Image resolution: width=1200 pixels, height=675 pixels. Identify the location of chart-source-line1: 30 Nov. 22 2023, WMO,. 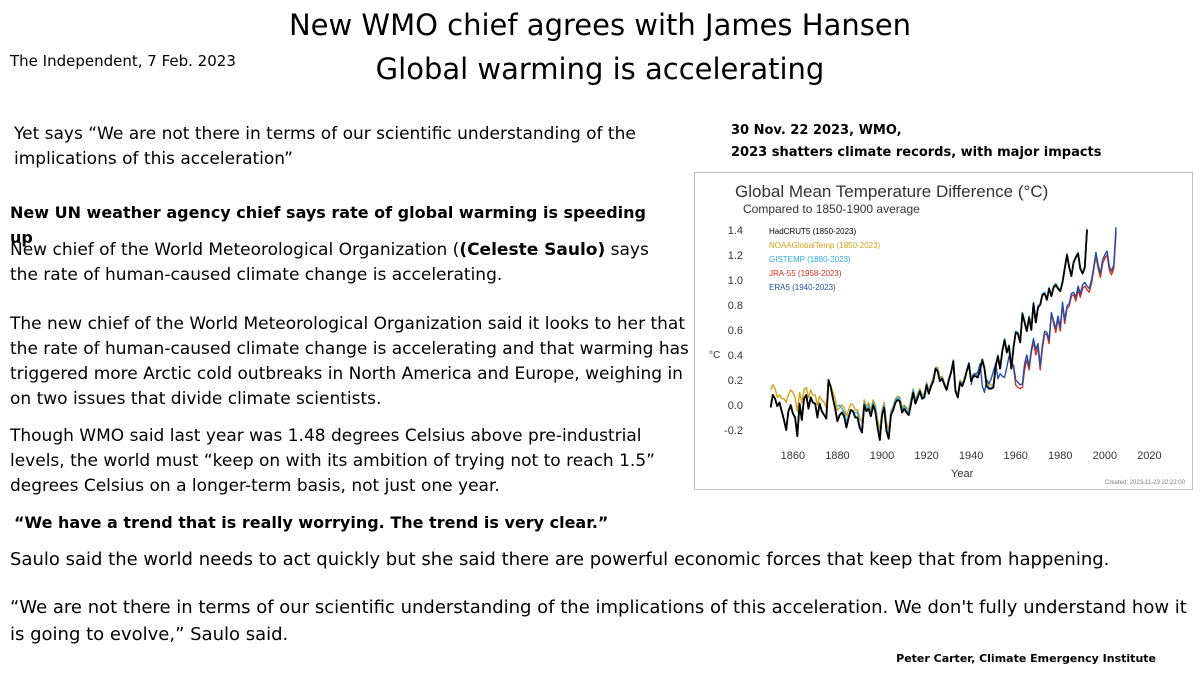
(816, 130).